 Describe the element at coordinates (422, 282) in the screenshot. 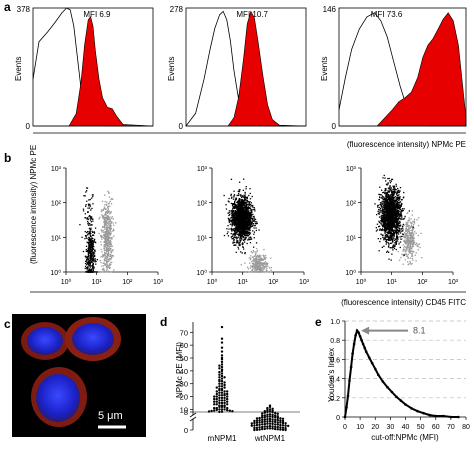

I see `x-tick-label: 10²` at that location.